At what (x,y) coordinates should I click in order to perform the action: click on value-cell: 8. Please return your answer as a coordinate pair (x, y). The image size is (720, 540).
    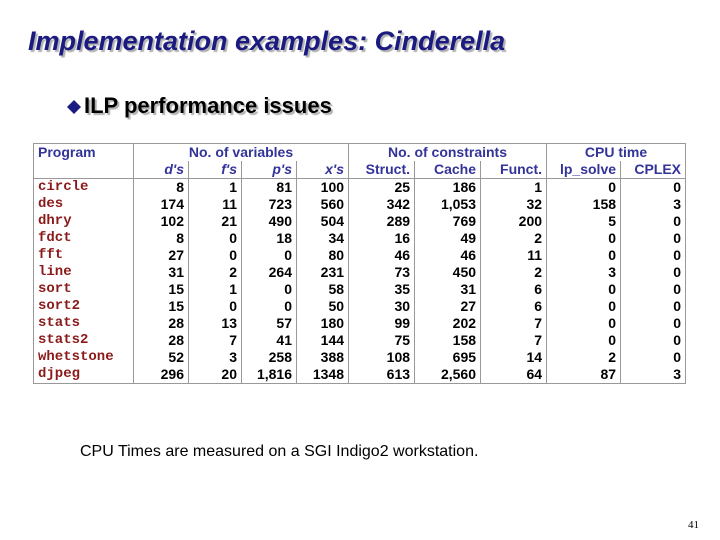
    Looking at the image, I should click on (161, 187).